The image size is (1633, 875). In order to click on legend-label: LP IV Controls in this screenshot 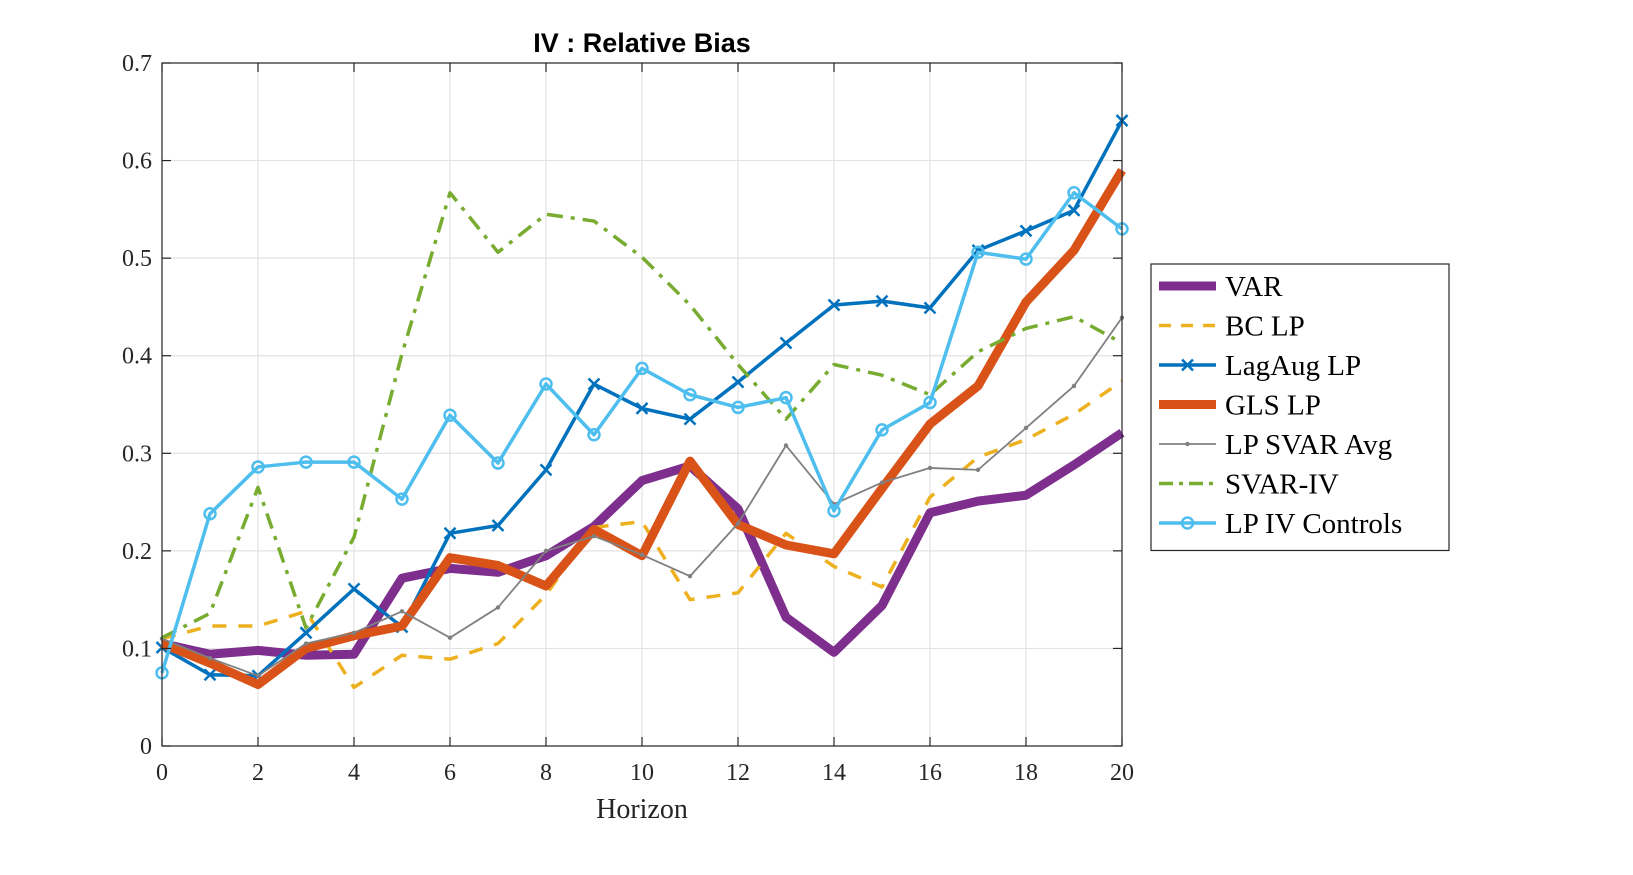, I will do `click(1313, 524)`.